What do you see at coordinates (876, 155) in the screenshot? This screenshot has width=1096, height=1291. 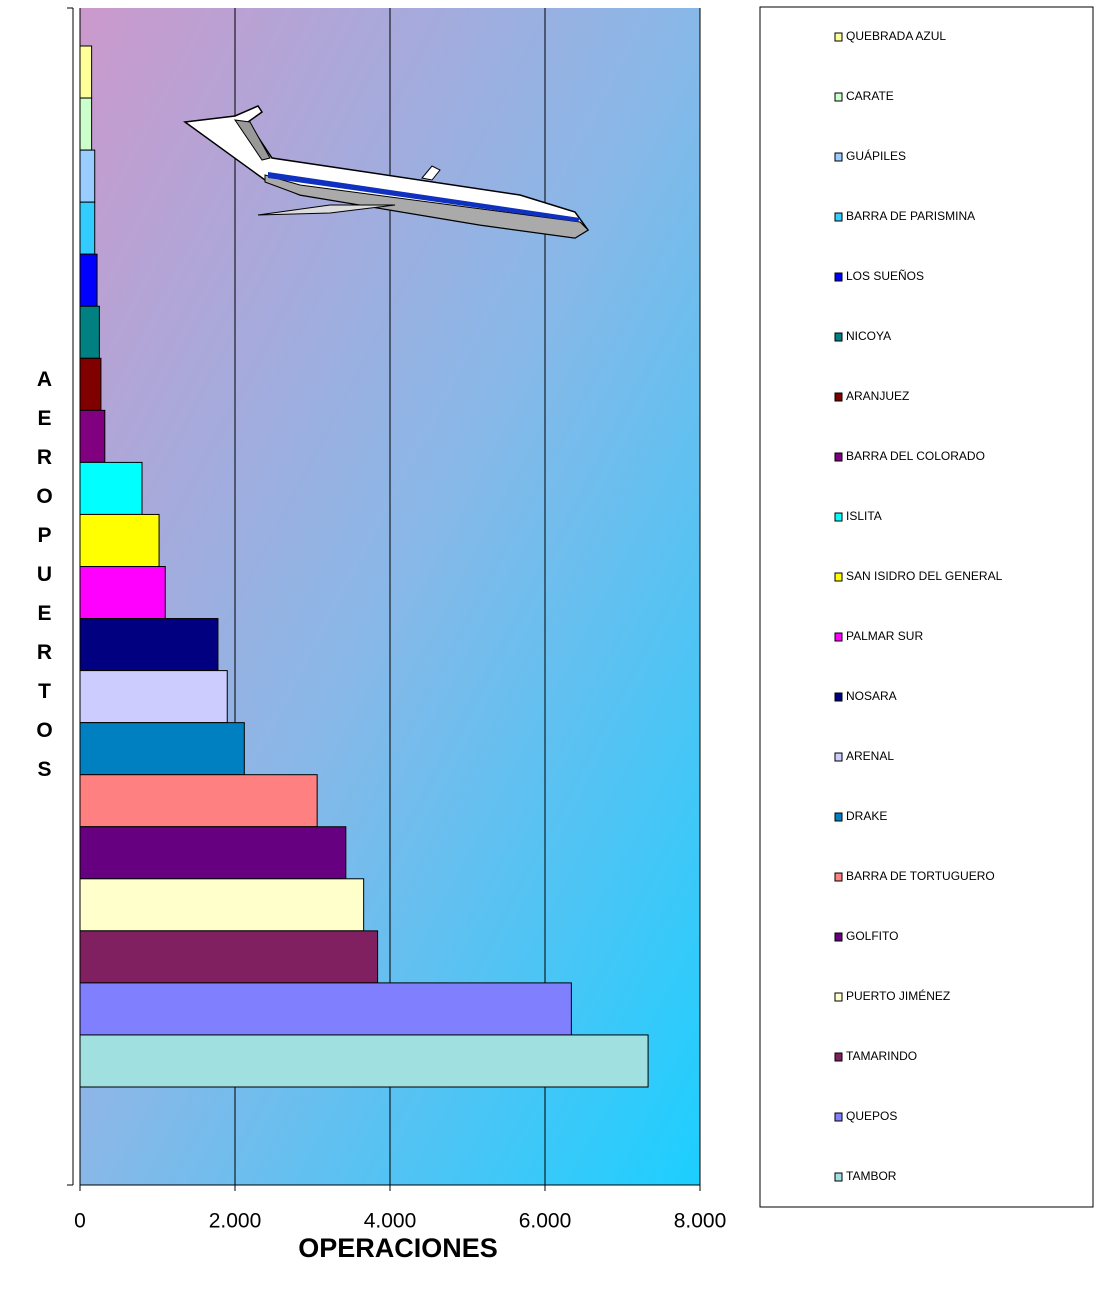 I see `legend-label: GUÁPILES` at bounding box center [876, 155].